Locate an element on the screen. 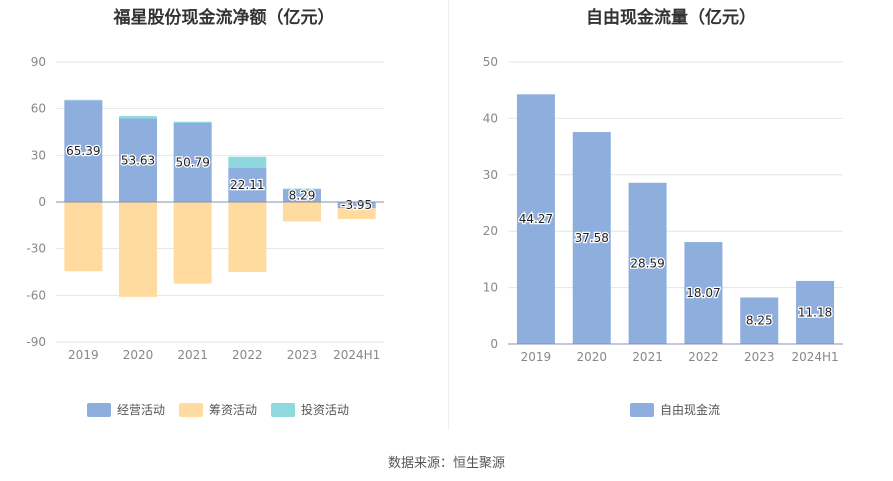  y-tick-label: 50 is located at coordinates (490, 62).